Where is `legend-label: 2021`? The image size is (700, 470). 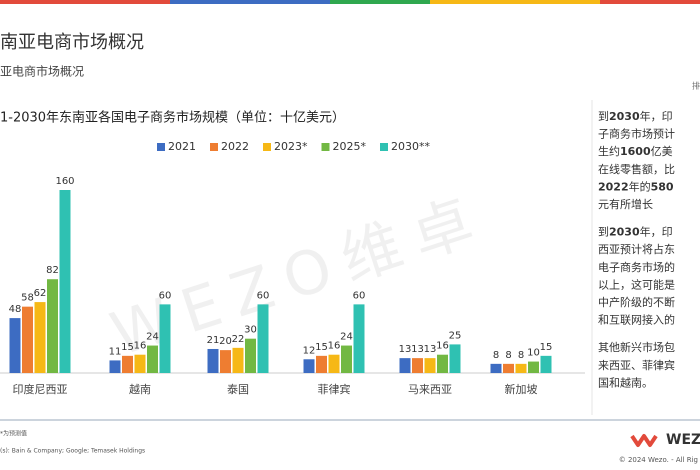
legend-label: 2021 is located at coordinates (182, 146).